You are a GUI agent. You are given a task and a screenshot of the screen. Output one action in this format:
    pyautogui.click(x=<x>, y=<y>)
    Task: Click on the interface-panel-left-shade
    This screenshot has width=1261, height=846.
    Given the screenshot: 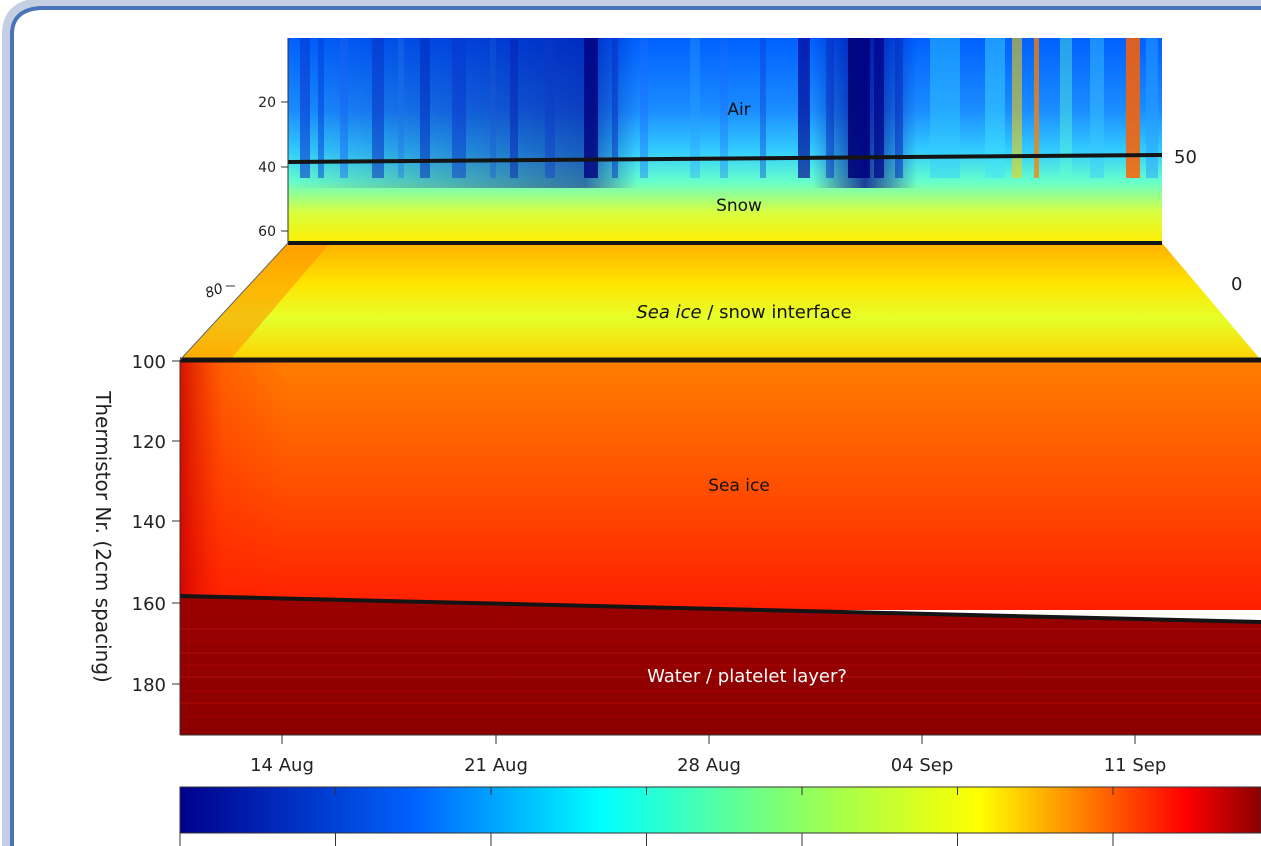 What is the action you would take?
    pyautogui.click(x=255, y=301)
    